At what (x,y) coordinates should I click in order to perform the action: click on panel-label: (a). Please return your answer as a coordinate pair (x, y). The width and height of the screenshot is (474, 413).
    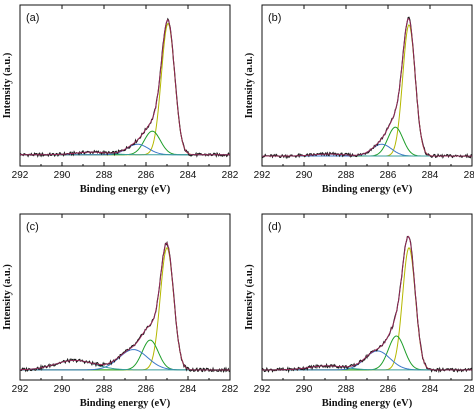
    Looking at the image, I should click on (32, 18).